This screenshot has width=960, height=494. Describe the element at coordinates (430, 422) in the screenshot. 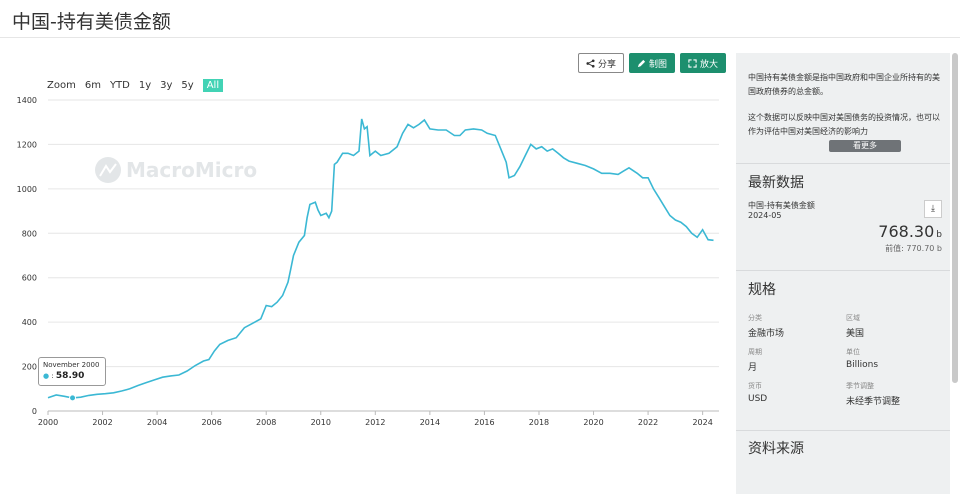

I see `x-tick-label: 2014` at that location.